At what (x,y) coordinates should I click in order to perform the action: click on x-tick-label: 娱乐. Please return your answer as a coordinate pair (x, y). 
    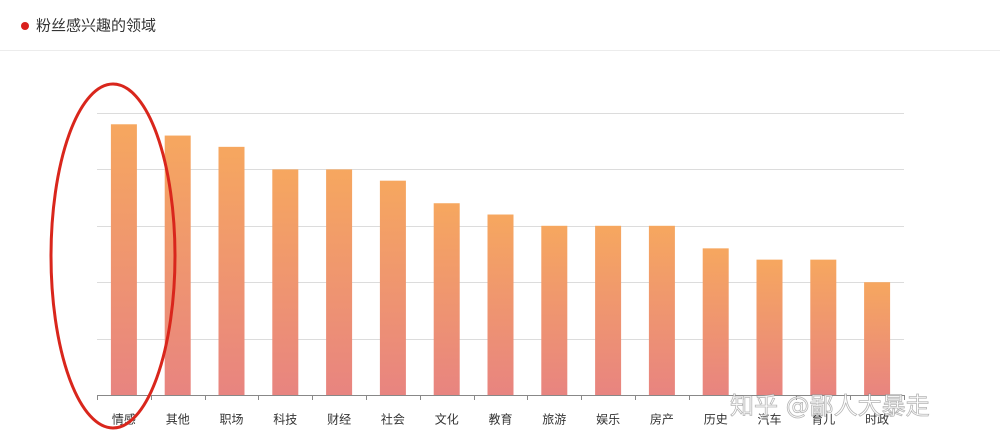
    Looking at the image, I should click on (608, 420).